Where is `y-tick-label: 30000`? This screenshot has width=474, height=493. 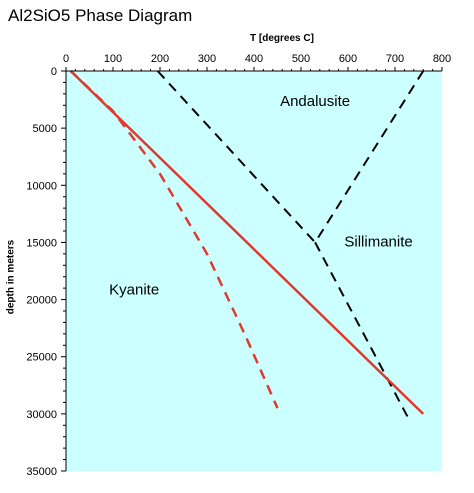
y-tick-label: 30000 is located at coordinates (41, 415).